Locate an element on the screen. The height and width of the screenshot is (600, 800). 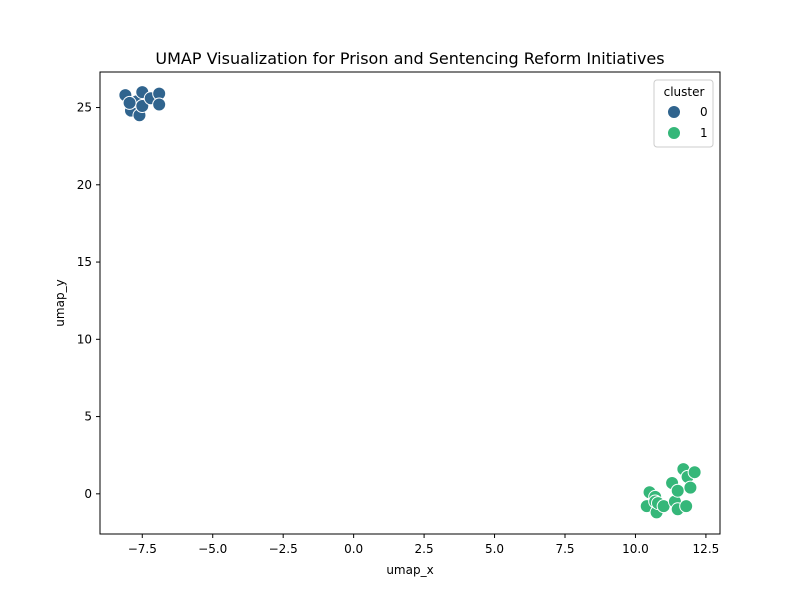
y-tick-label: 25 is located at coordinates (84, 108).